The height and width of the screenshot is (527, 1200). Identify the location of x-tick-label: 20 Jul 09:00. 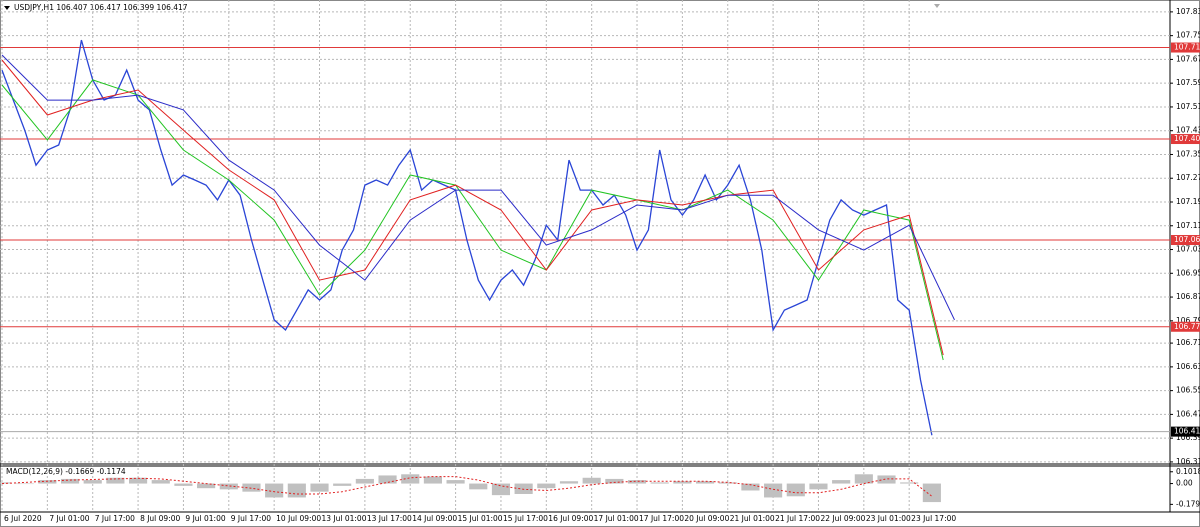
(706, 518).